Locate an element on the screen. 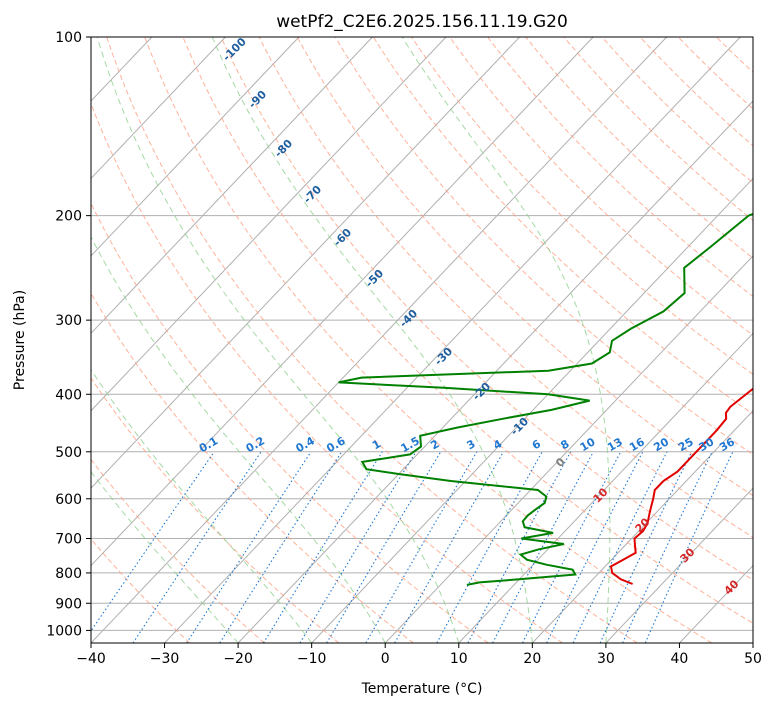 This screenshot has width=775, height=708. y-tick-label: 300 is located at coordinates (68, 321).